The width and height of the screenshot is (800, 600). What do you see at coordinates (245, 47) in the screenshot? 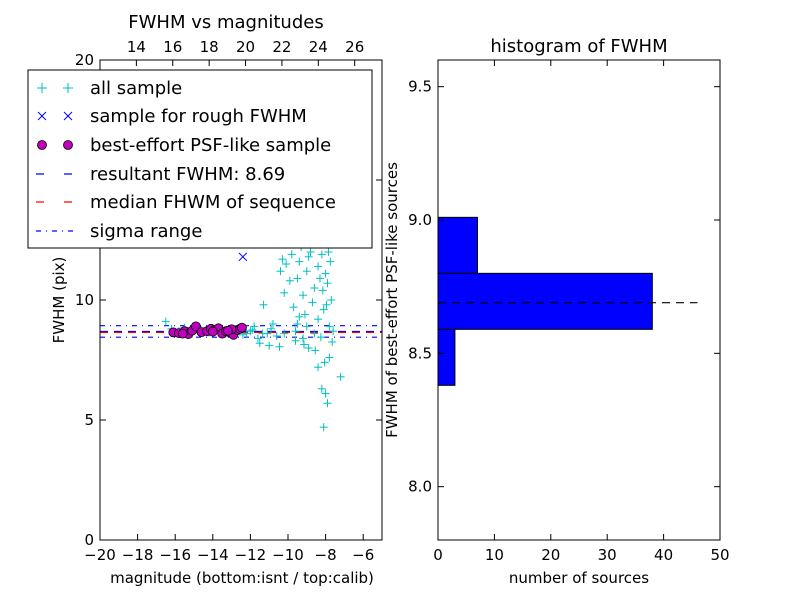
I see `top-x-tick-label: 20` at bounding box center [245, 47].